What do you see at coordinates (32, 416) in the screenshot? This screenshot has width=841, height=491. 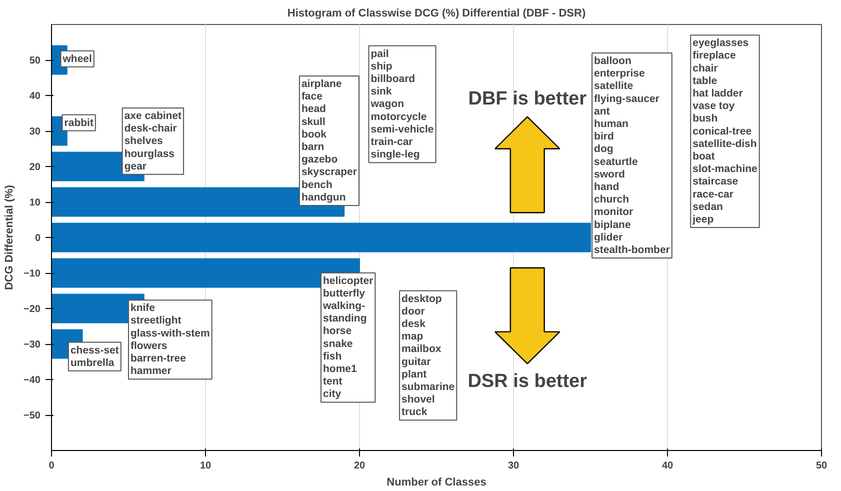 I see `y-tick-label: −50` at bounding box center [32, 416].